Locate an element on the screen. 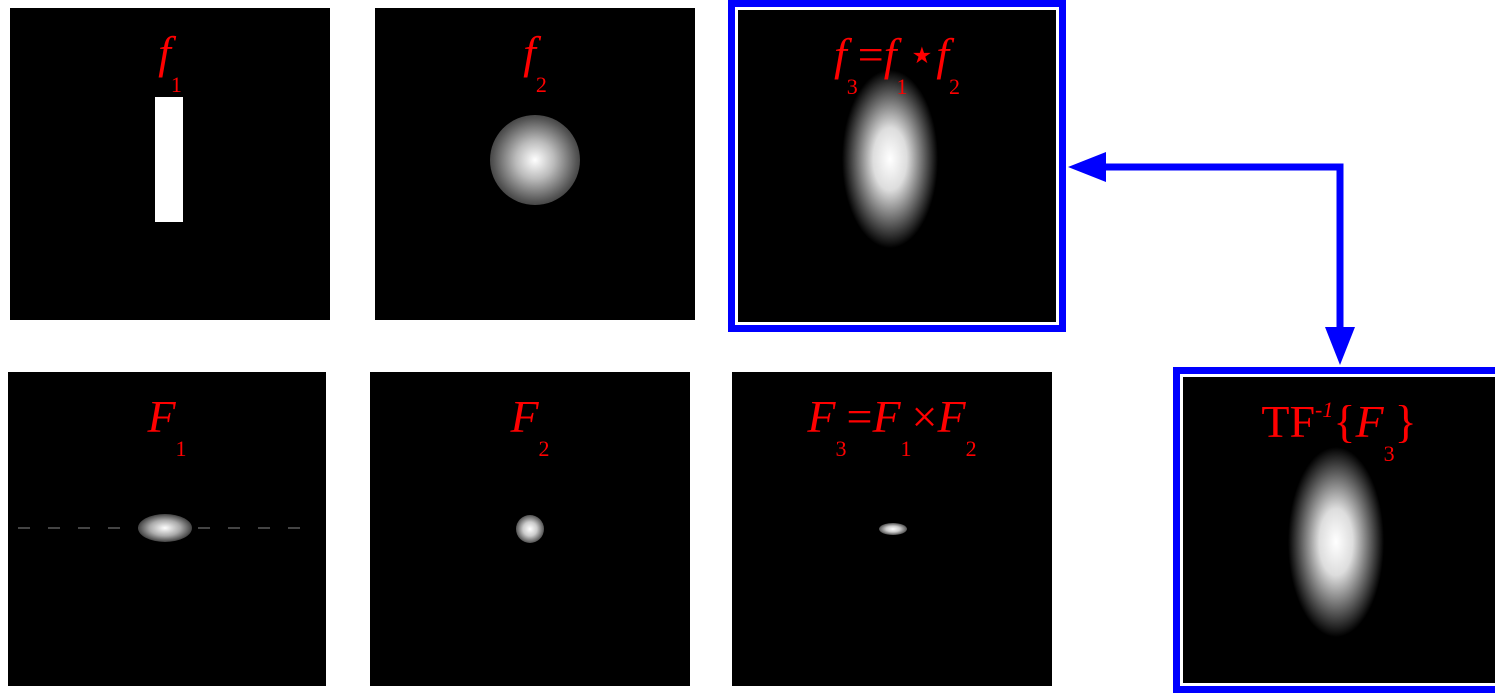 The height and width of the screenshot is (693, 1495). label: F2 is located at coordinates (530, 427).